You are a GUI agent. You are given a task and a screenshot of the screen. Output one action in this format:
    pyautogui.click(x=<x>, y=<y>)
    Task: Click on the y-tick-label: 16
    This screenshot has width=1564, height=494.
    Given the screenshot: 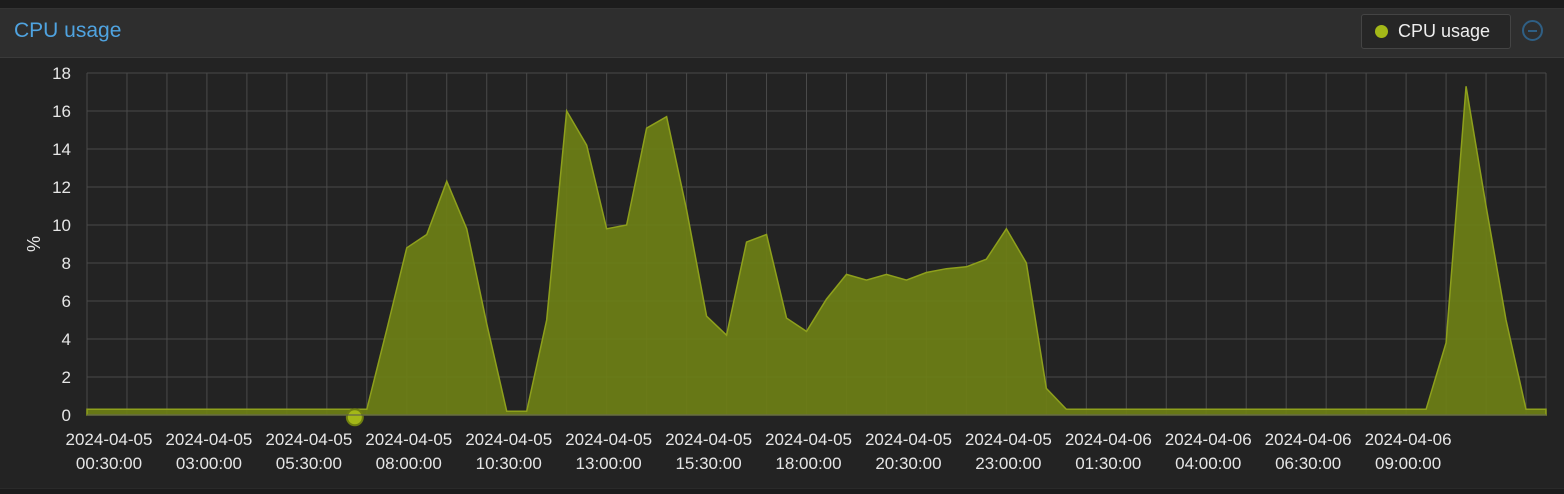 What is the action you would take?
    pyautogui.click(x=61, y=111)
    